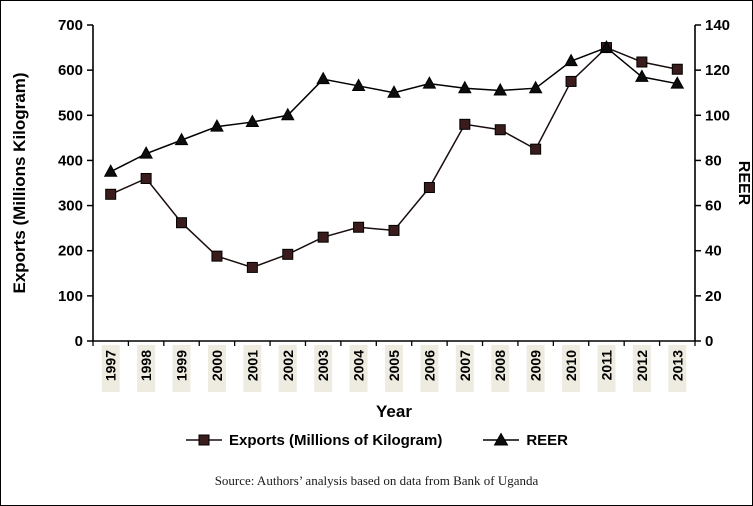 Image resolution: width=753 pixels, height=506 pixels. Describe the element at coordinates (70, 115) in the screenshot. I see `left-axis-tick-label: 500` at that location.